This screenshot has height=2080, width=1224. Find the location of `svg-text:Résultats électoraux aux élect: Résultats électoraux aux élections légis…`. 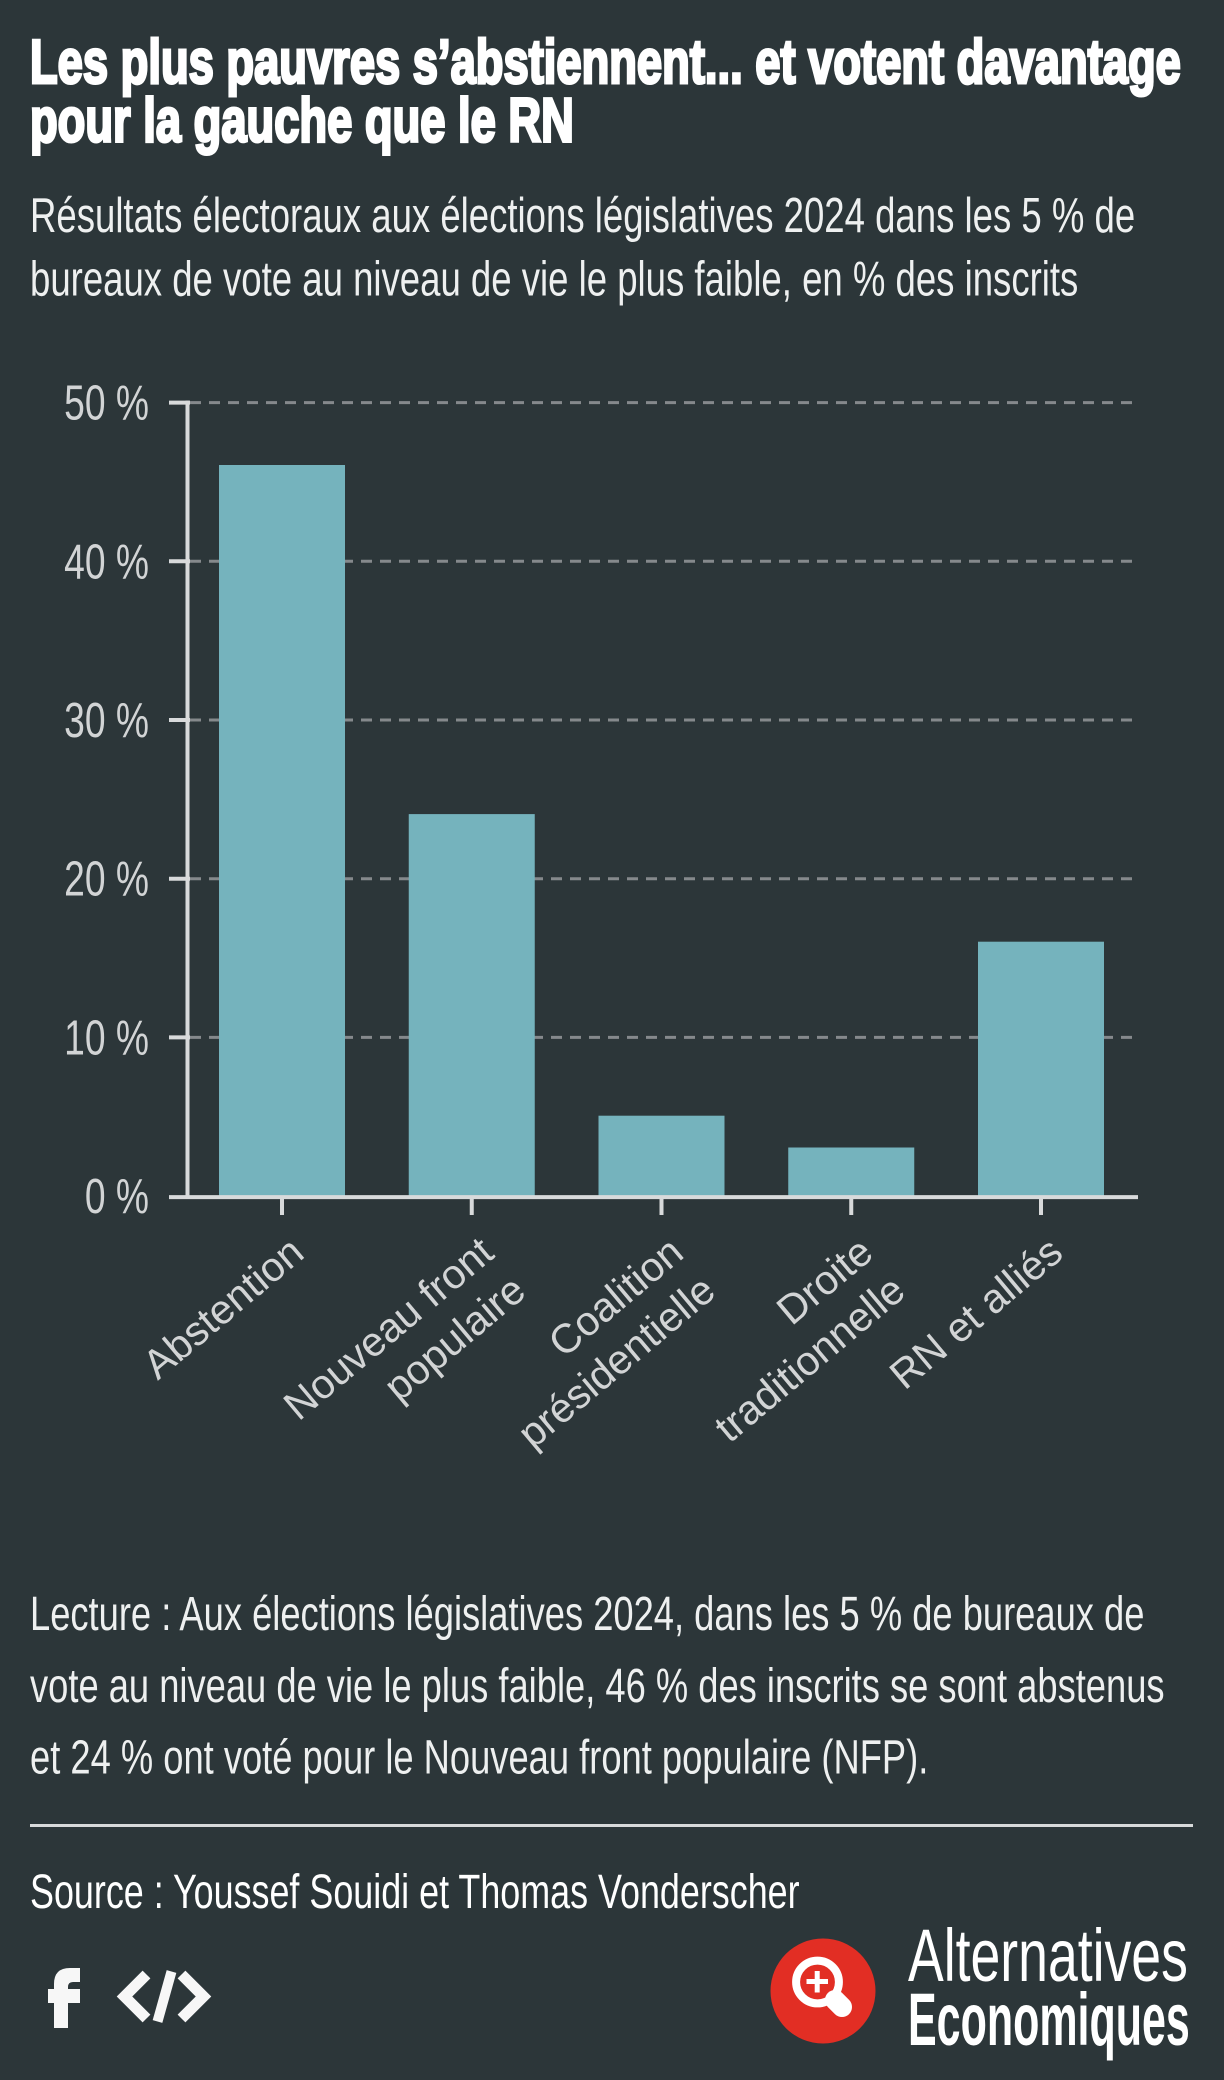

svg-text:Résultats électoraux aux élect: Résultats électoraux aux élections légis… is located at coordinates (587, 248).